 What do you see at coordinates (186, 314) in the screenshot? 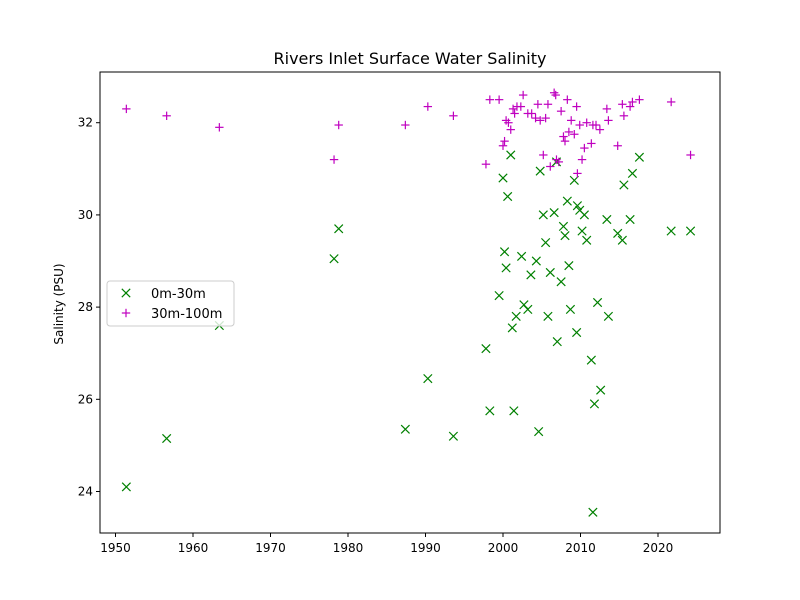
I see `legend-label: 30m-100m` at bounding box center [186, 314].